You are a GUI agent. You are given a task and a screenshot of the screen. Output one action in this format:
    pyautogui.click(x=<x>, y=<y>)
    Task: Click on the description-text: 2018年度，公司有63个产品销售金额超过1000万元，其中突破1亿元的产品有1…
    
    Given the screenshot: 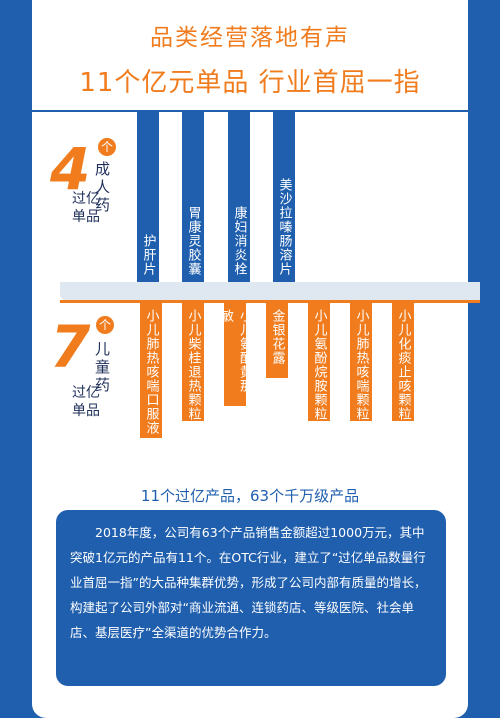 What is the action you would take?
    pyautogui.click(x=248, y=582)
    